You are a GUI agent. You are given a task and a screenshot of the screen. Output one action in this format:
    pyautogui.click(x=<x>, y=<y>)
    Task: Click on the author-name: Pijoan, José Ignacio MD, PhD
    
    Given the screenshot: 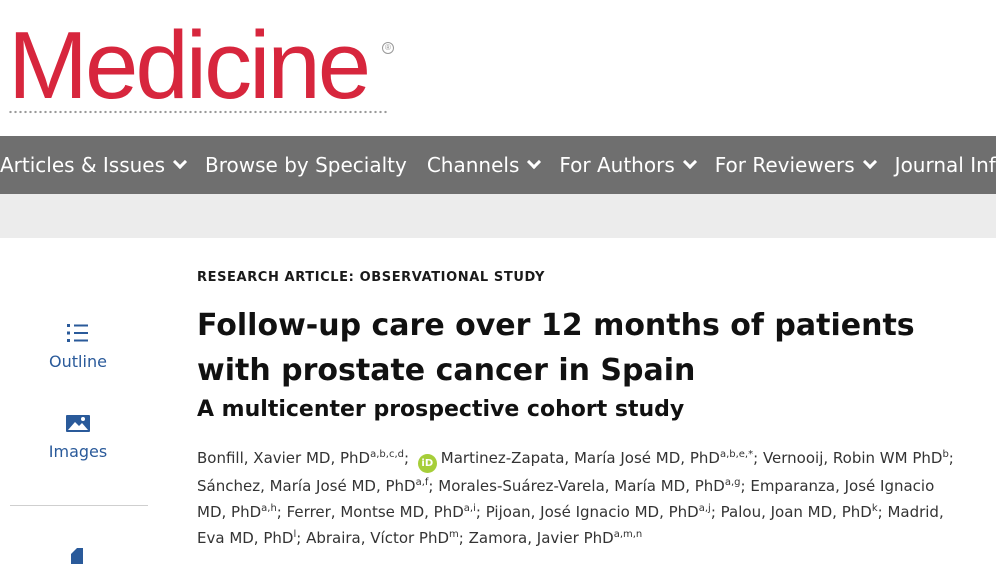 What is the action you would take?
    pyautogui.click(x=592, y=512)
    